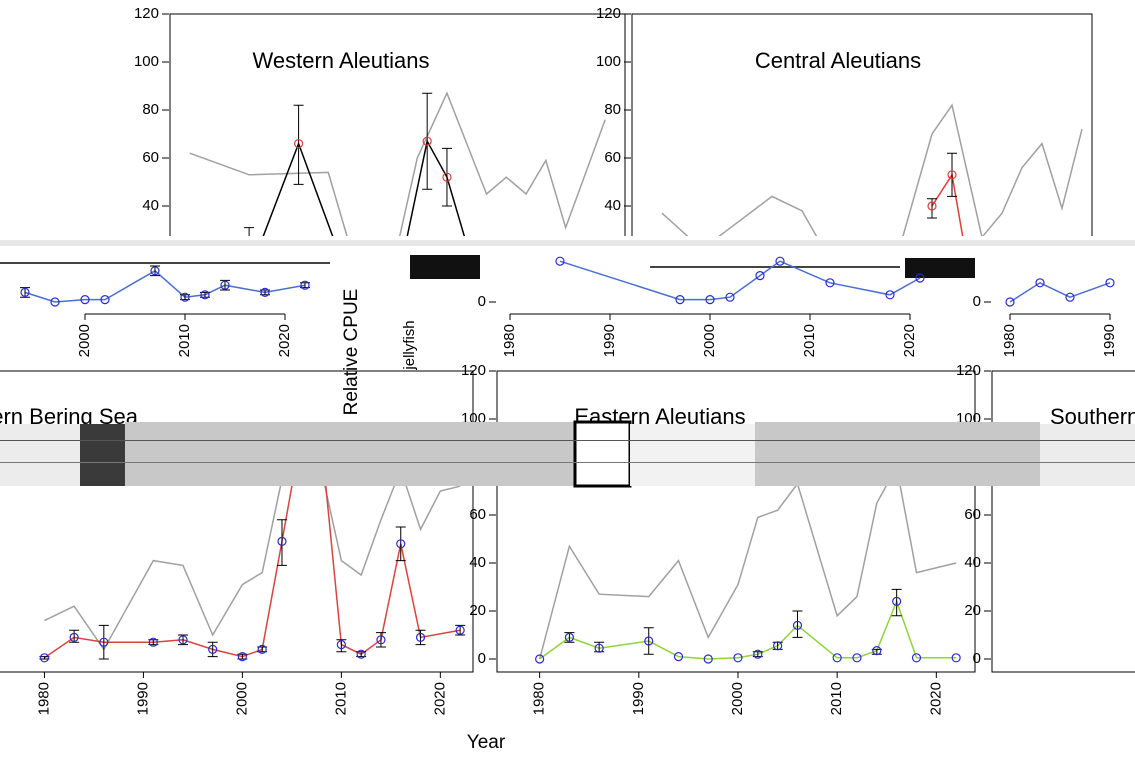 The height and width of the screenshot is (757, 1135). Describe the element at coordinates (486, 742) in the screenshot. I see `x-axis-label: Year` at that location.